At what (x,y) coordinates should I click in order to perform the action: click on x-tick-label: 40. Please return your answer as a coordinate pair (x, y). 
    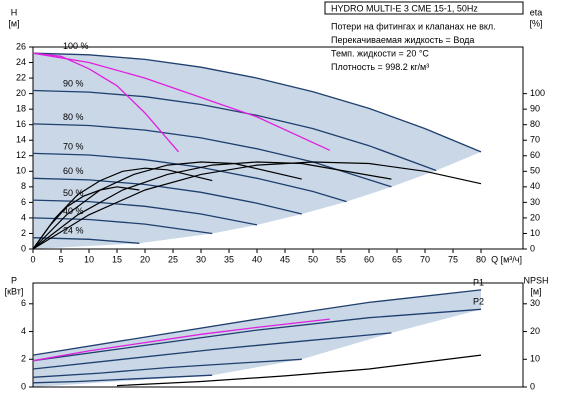
    Looking at the image, I should click on (257, 259).